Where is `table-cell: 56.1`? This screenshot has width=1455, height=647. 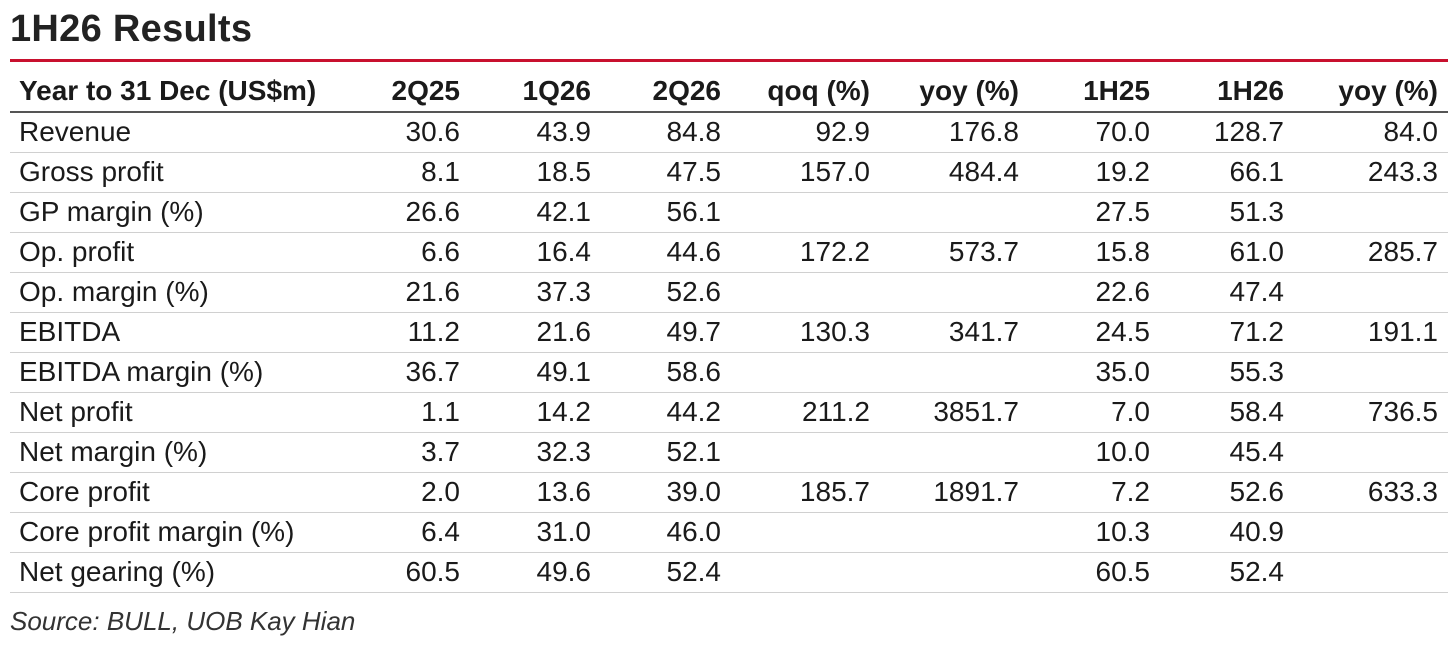 table-cell: 56.1 is located at coordinates (666, 212).